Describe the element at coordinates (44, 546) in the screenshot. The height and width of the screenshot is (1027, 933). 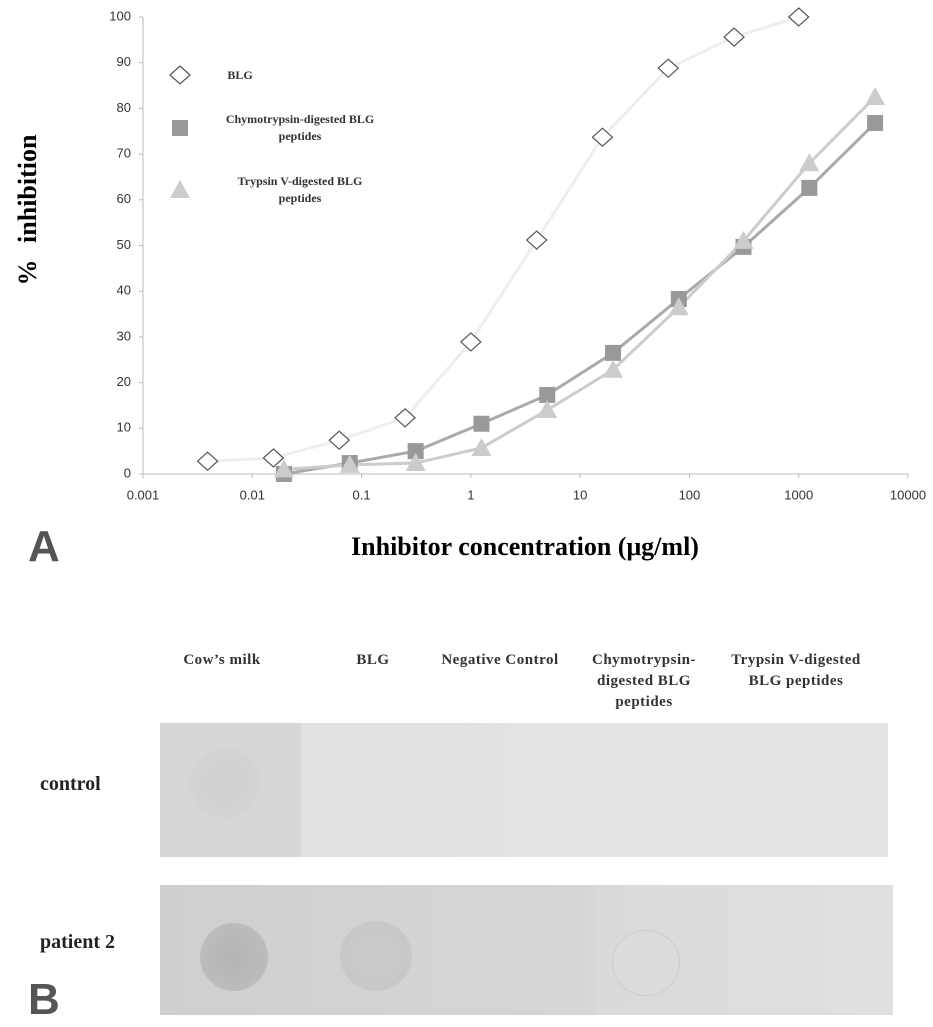
I see `panel-label: A` at that location.